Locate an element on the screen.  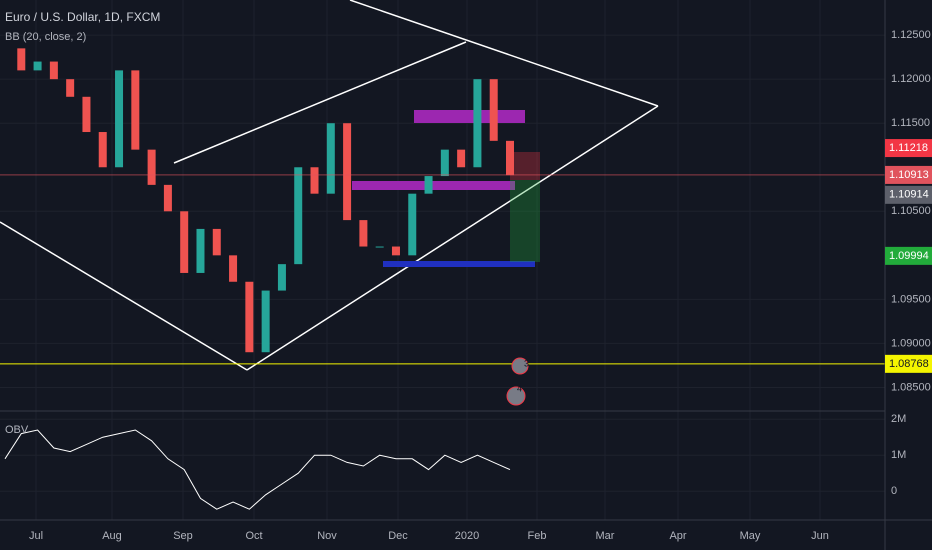
symbol-title: Euro / U.S. Dollar, 1D, FXCM is located at coordinates (82, 17).